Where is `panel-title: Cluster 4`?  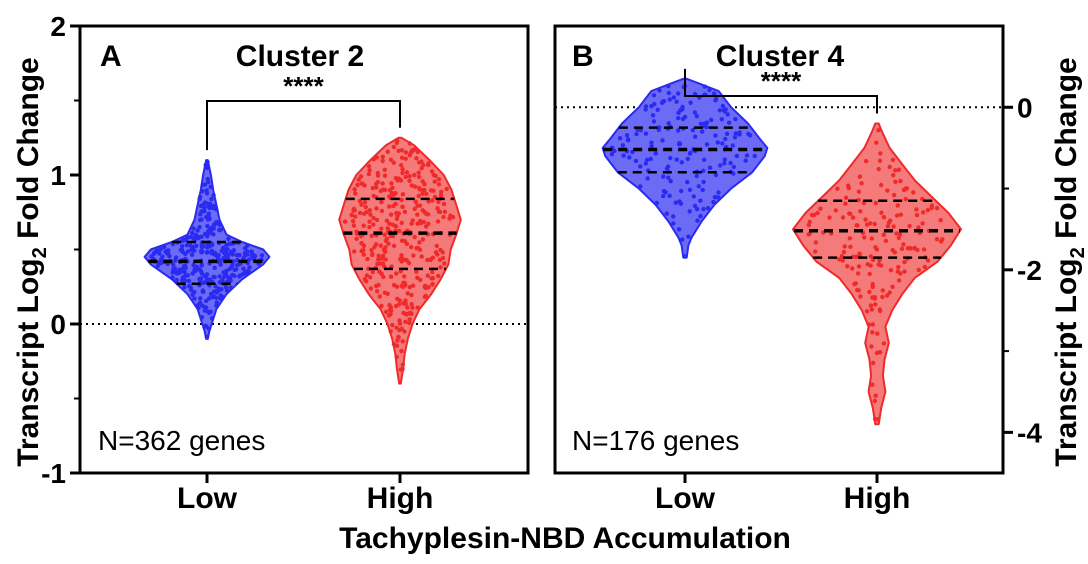 panel-title: Cluster 4 is located at coordinates (780, 56).